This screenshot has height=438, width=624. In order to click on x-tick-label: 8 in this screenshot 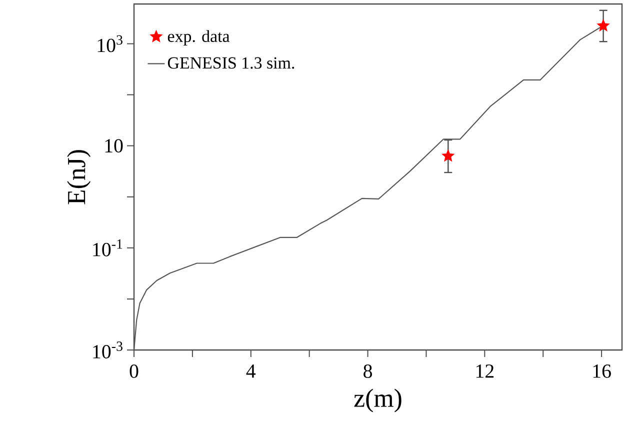, I will do `click(368, 371)`.